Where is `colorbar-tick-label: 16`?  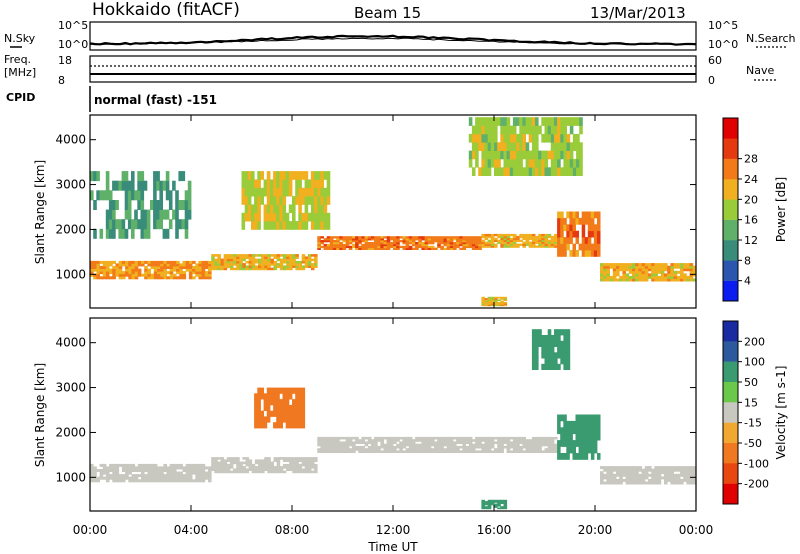
colorbar-tick-label: 16 is located at coordinates (751, 220).